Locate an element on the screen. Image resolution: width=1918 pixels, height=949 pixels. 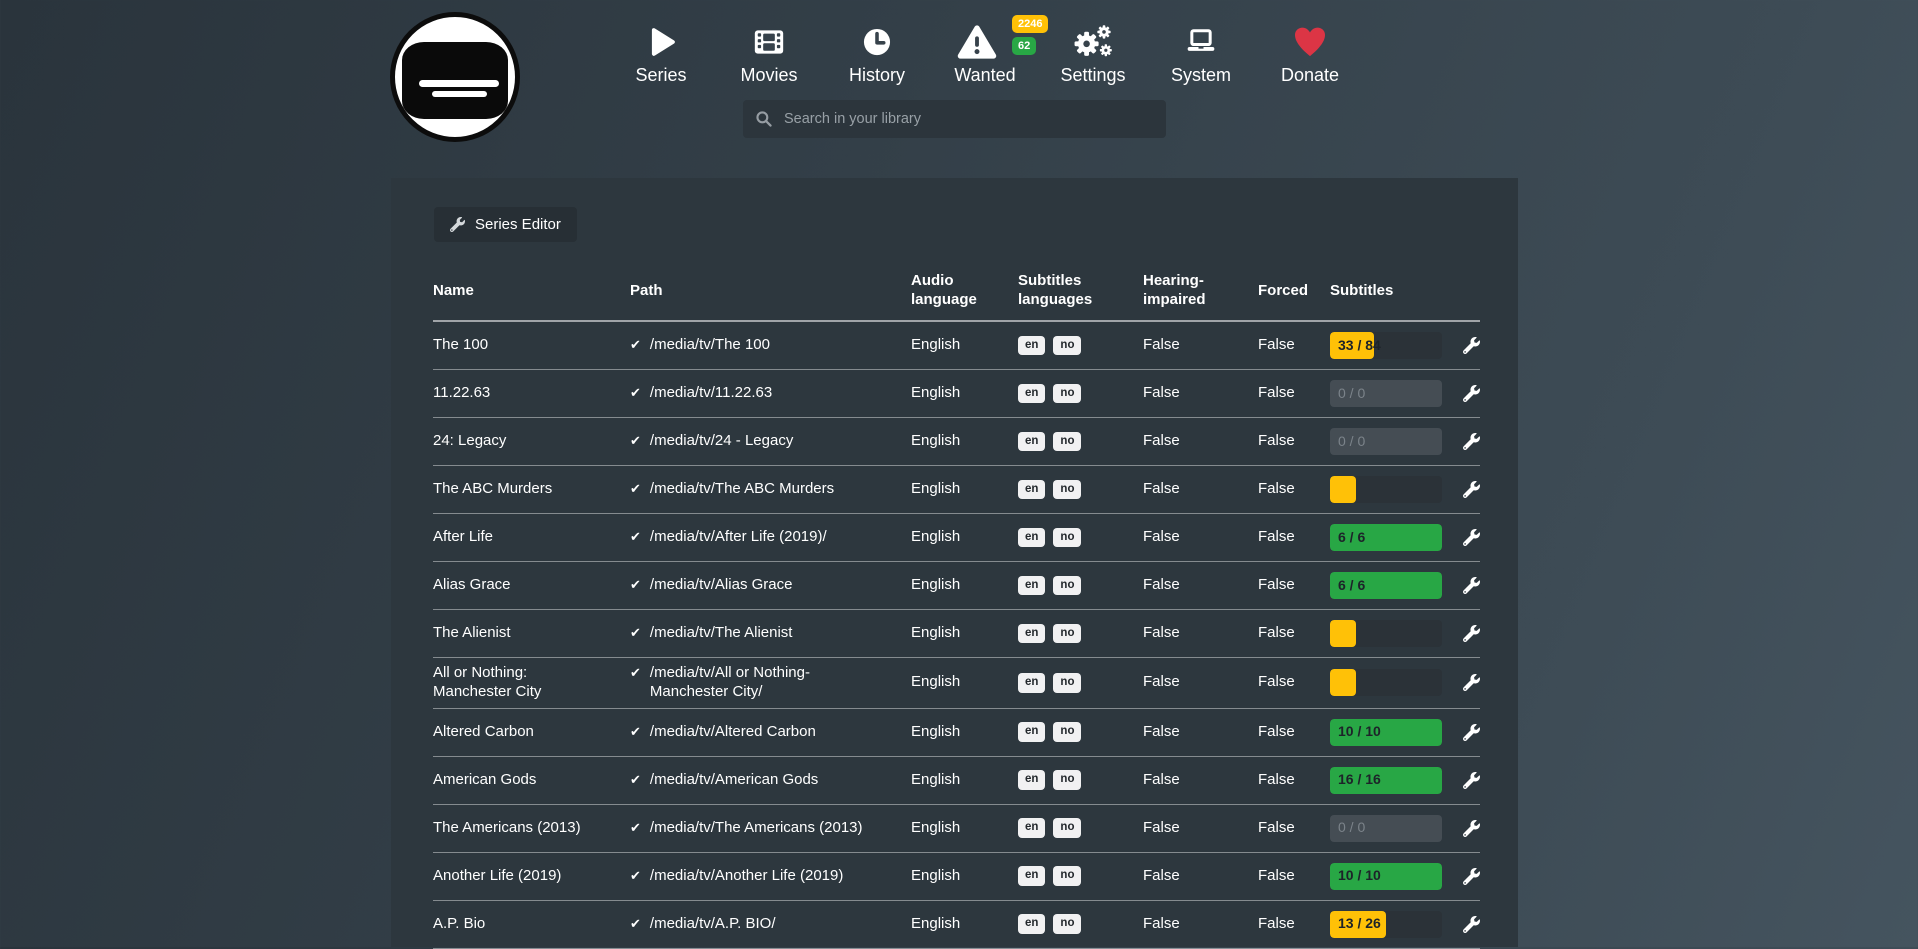
series-name-link: The Americans (2013) is located at coordinates (507, 827).